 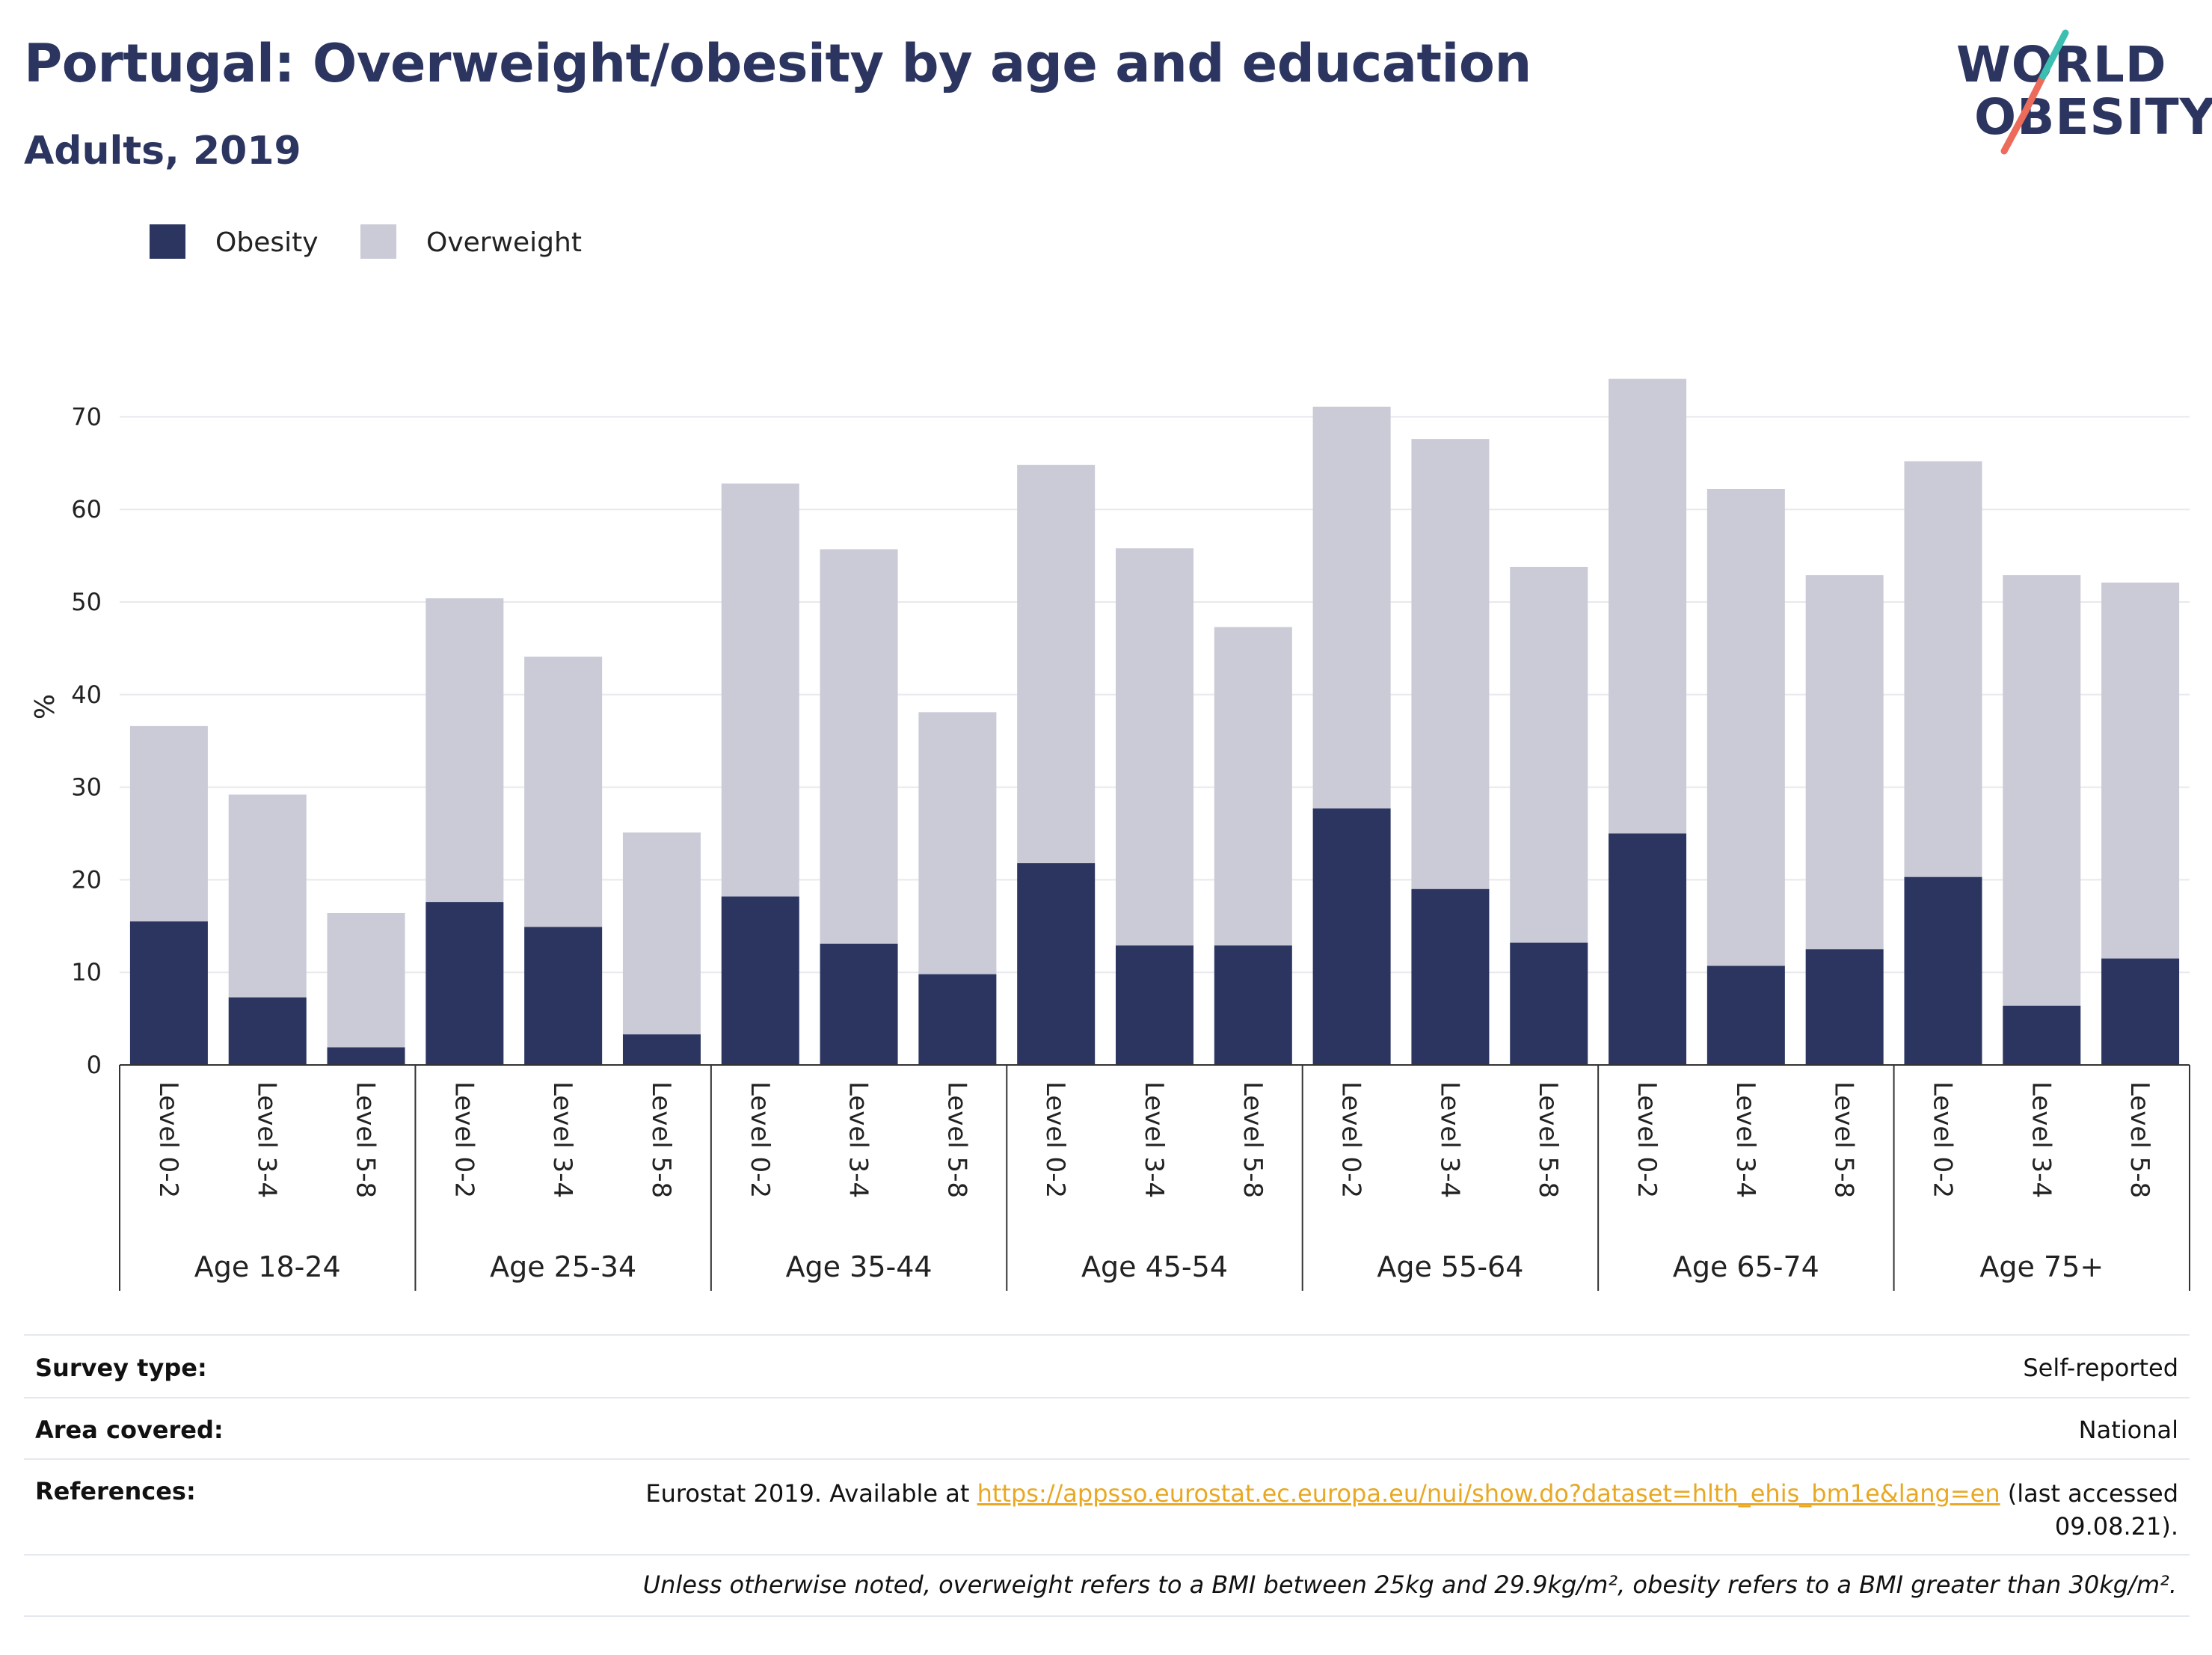 What do you see at coordinates (129, 1430) in the screenshot?
I see `area-covered-label: Area covered:` at bounding box center [129, 1430].